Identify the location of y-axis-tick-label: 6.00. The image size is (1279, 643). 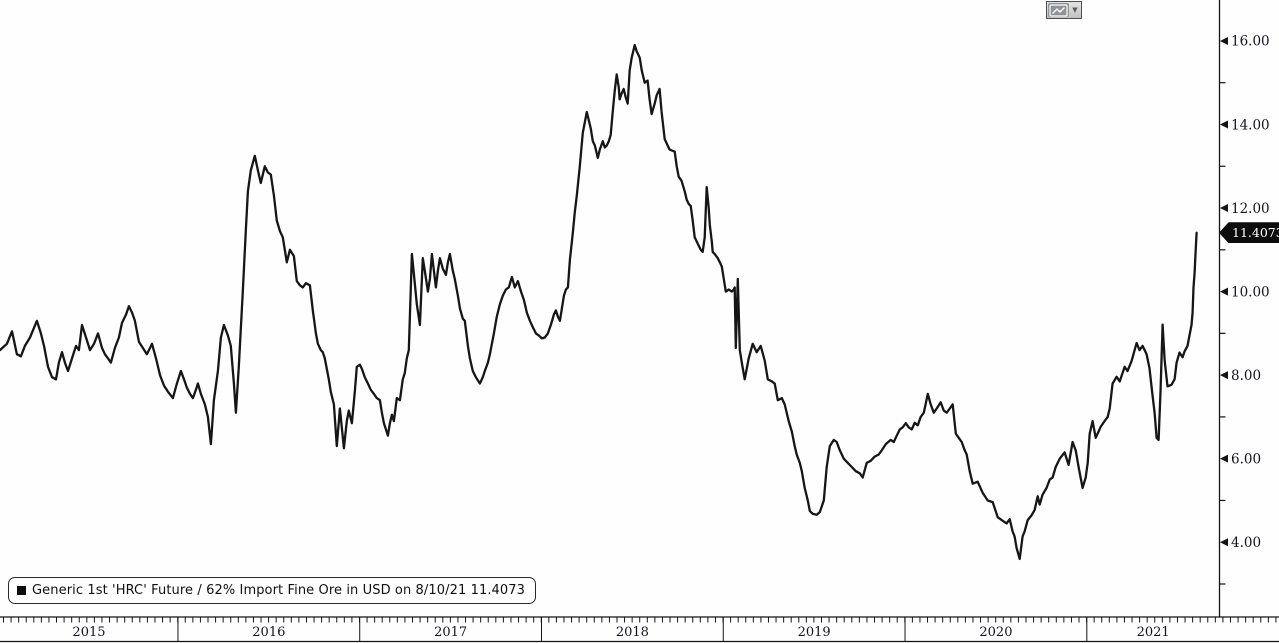
(1246, 459).